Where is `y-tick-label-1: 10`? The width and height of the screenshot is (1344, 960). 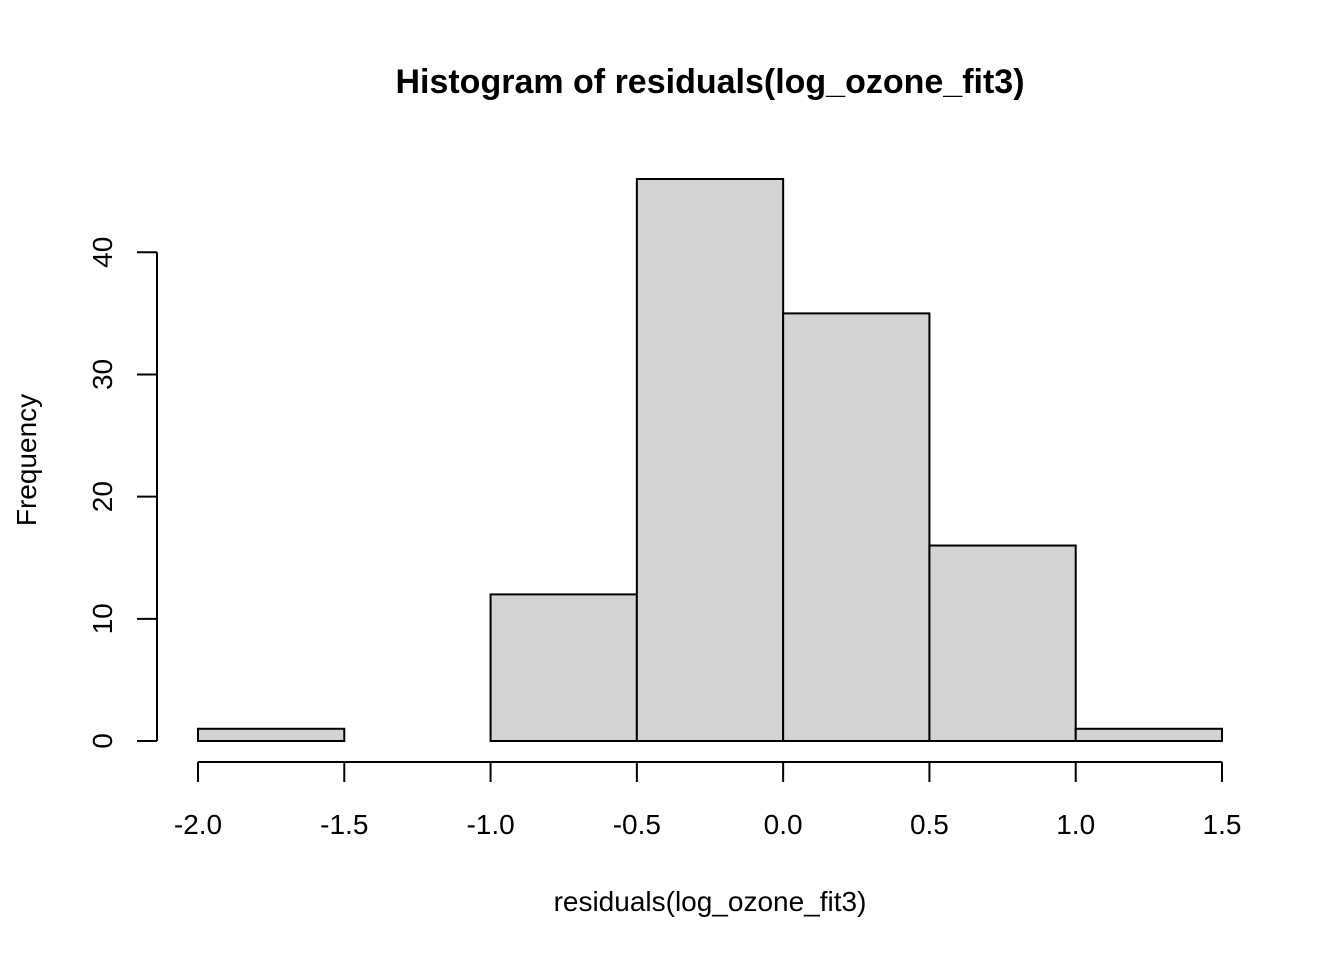 y-tick-label-1: 10 is located at coordinates (102, 618).